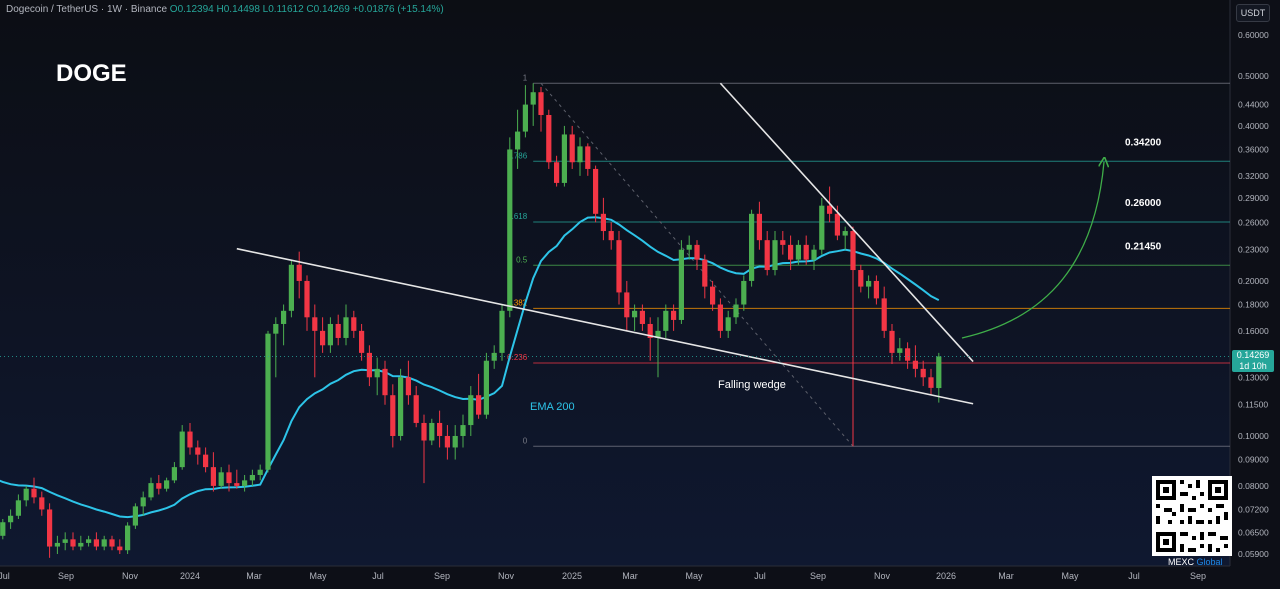  What do you see at coordinates (378, 576) in the screenshot?
I see `time-tick-label: Jul` at bounding box center [378, 576].